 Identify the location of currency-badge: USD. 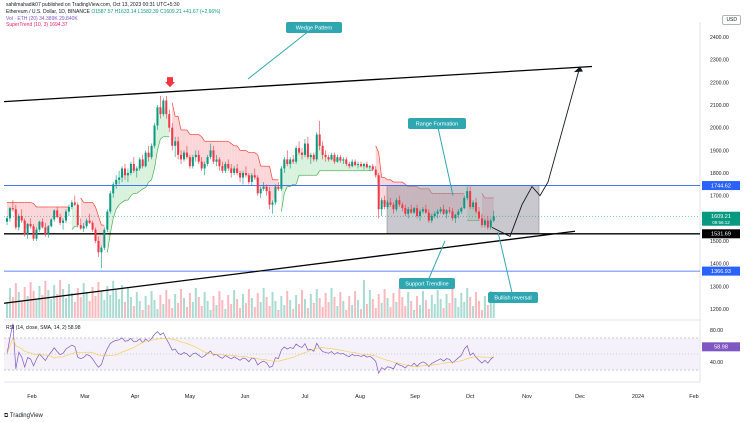
(731, 20).